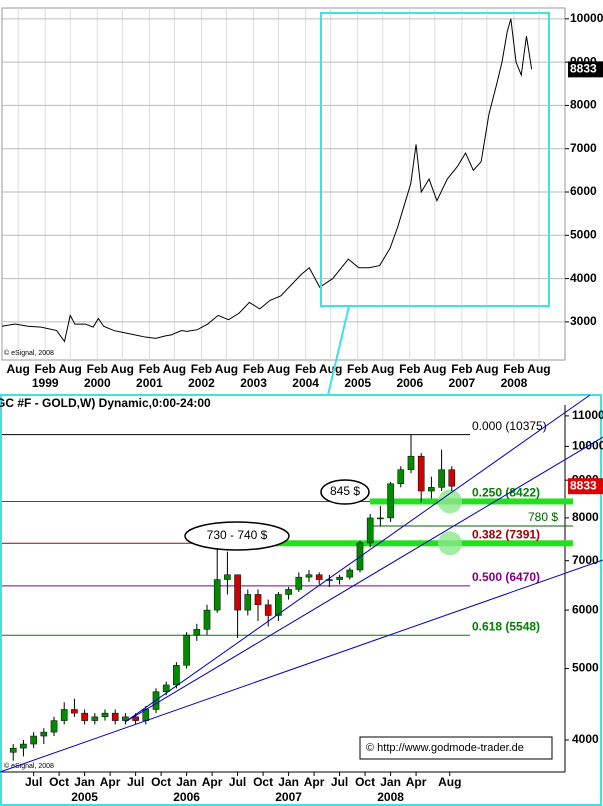  What do you see at coordinates (587, 415) in the screenshot?
I see `y-tick-label: 11000` at bounding box center [587, 415].